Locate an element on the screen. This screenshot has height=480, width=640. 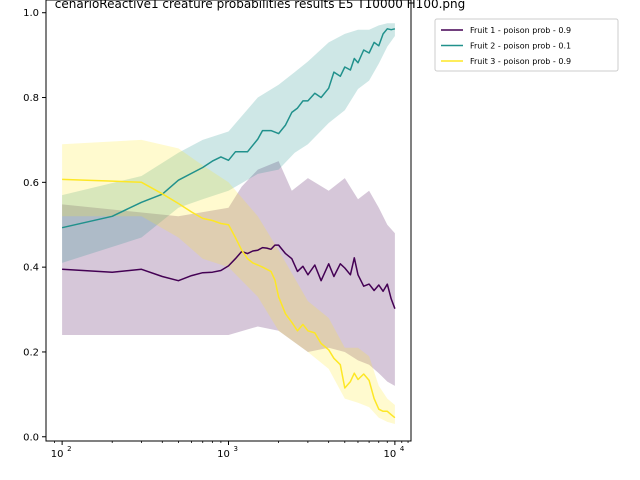
x-tick-exponent: 4 is located at coordinates (402, 449).